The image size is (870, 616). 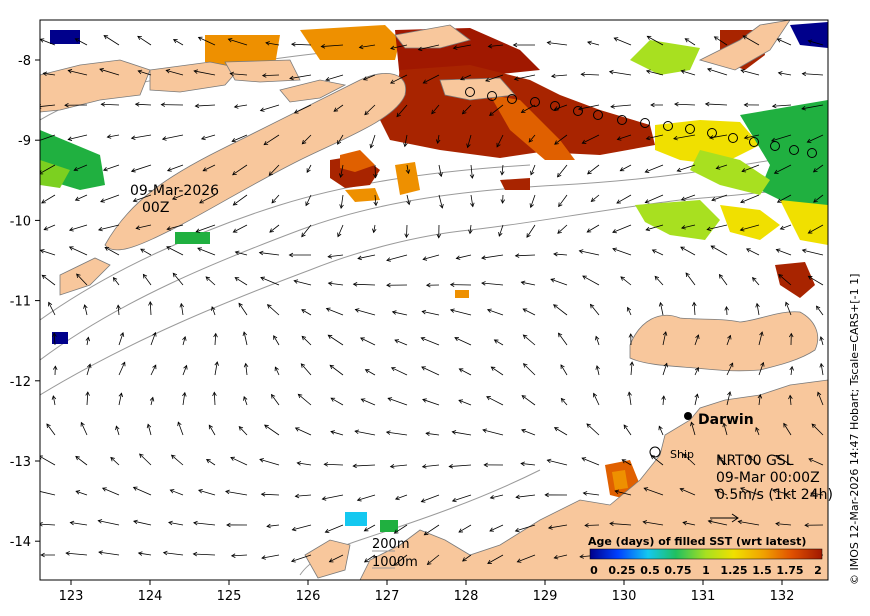 What do you see at coordinates (624, 596) in the screenshot?
I see `x-tick-label: 130` at bounding box center [624, 596].